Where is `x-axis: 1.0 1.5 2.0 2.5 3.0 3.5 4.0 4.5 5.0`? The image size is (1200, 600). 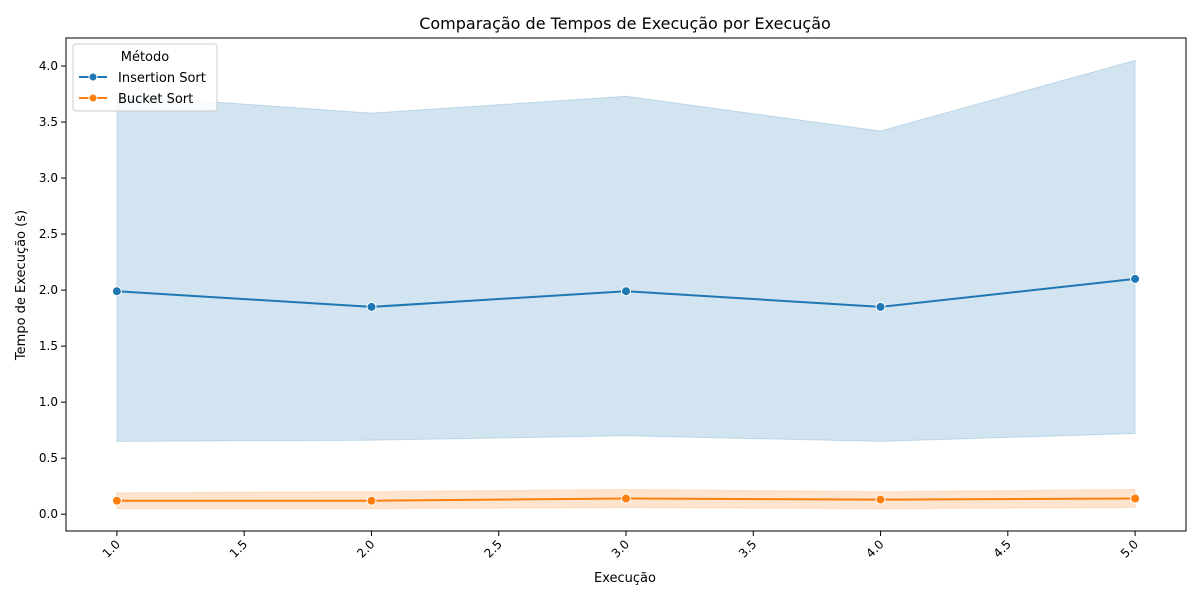
x-axis: 1.0 1.5 2.0 2.5 3.0 3.5 4.0 4.5 5.0 is located at coordinates (620, 546).